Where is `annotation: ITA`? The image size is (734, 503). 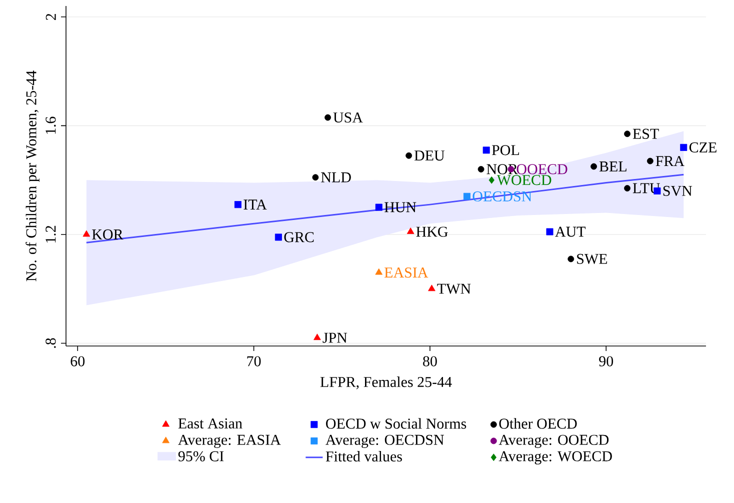
annotation: ITA is located at coordinates (255, 205).